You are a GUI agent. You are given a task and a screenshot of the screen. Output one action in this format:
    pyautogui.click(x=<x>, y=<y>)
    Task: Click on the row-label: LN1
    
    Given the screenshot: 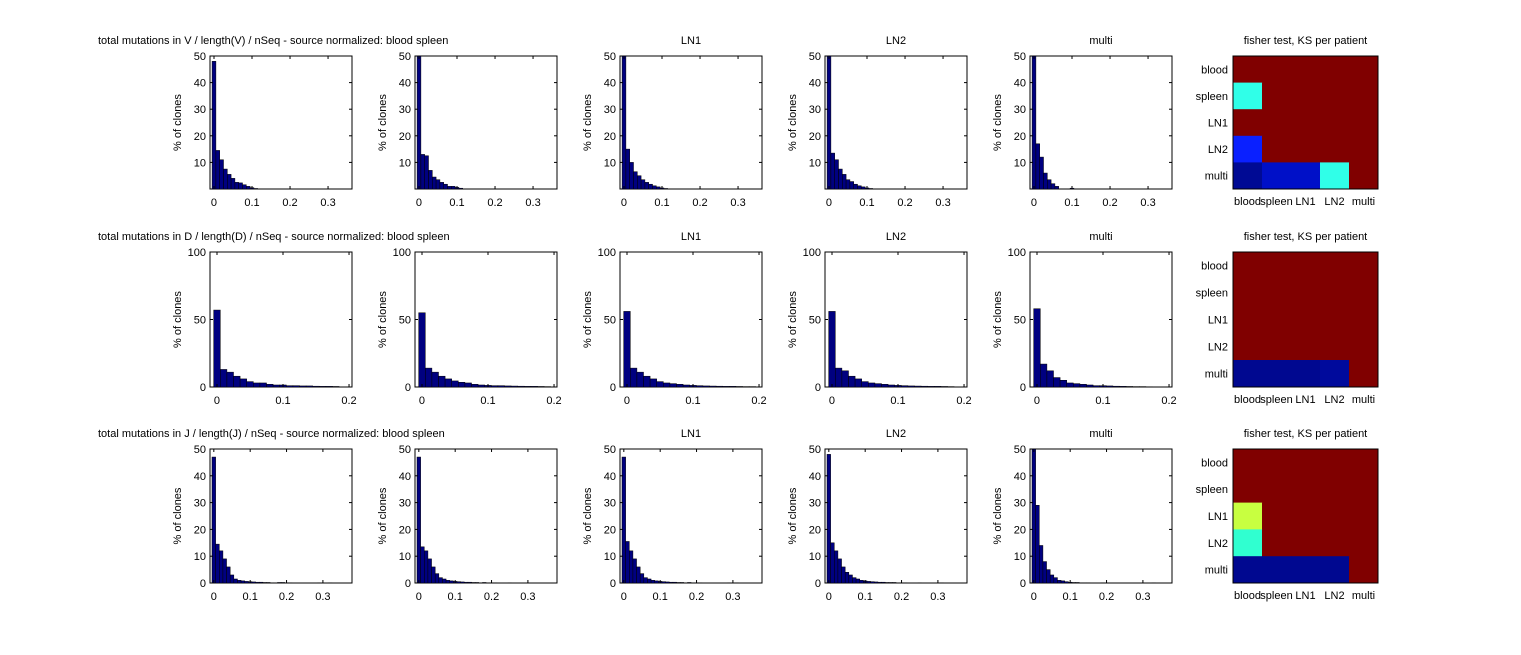 What is the action you would take?
    pyautogui.click(x=1218, y=124)
    